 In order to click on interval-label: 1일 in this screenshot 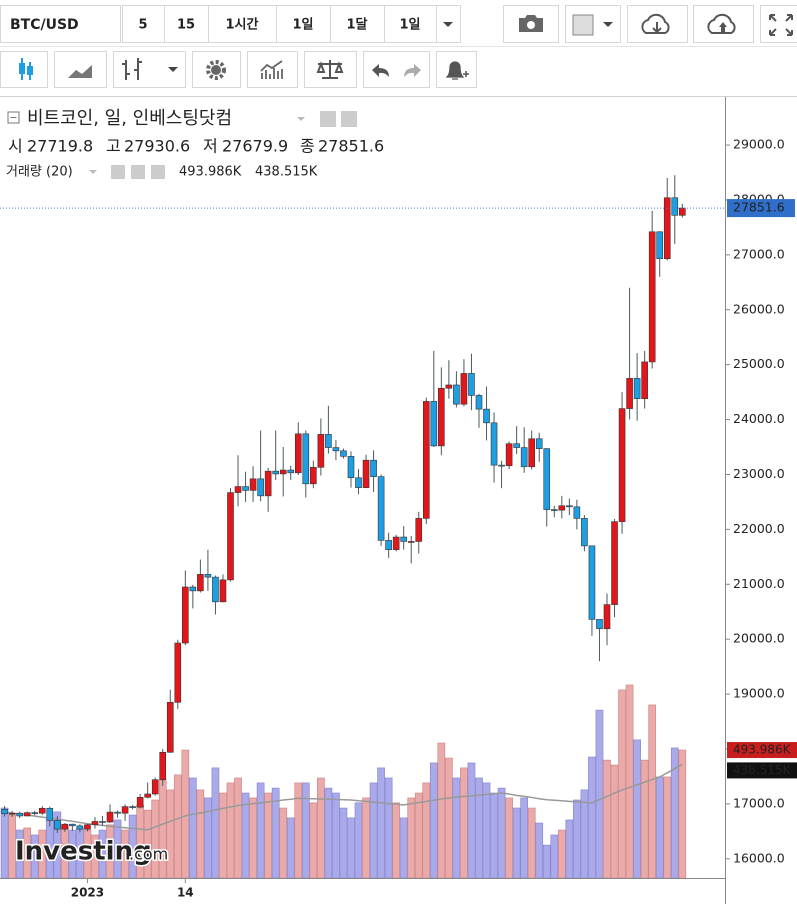, I will do `click(302, 25)`.